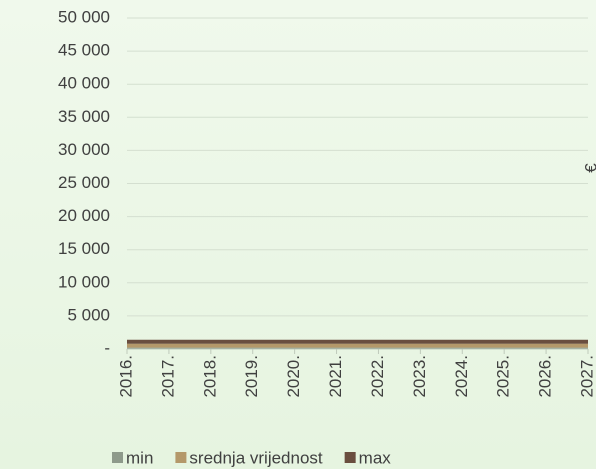 The width and height of the screenshot is (596, 469). What do you see at coordinates (84, 16) in the screenshot?
I see `y-tick-label: 50 000` at bounding box center [84, 16].